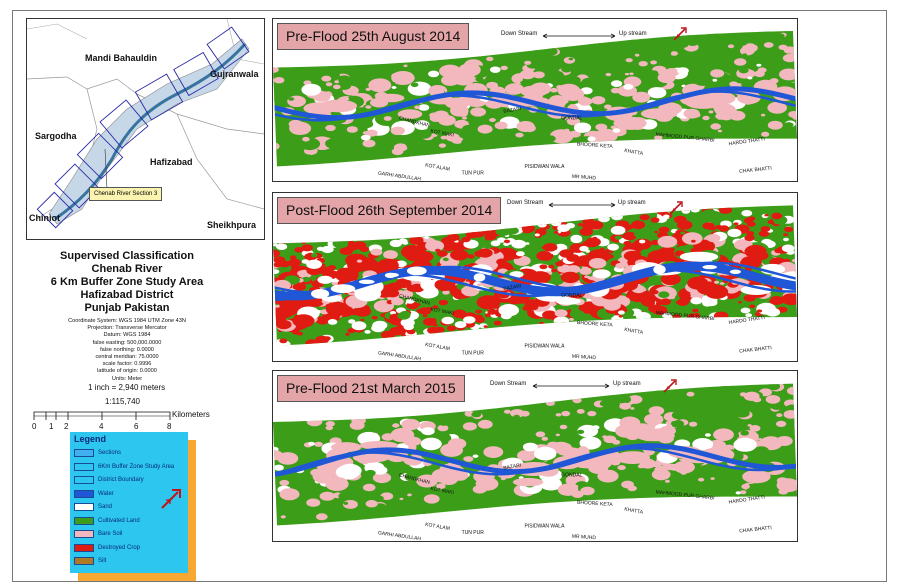  What do you see at coordinates (171, 162) in the screenshot?
I see `label-hafizabad: Hafizabad` at bounding box center [171, 162].